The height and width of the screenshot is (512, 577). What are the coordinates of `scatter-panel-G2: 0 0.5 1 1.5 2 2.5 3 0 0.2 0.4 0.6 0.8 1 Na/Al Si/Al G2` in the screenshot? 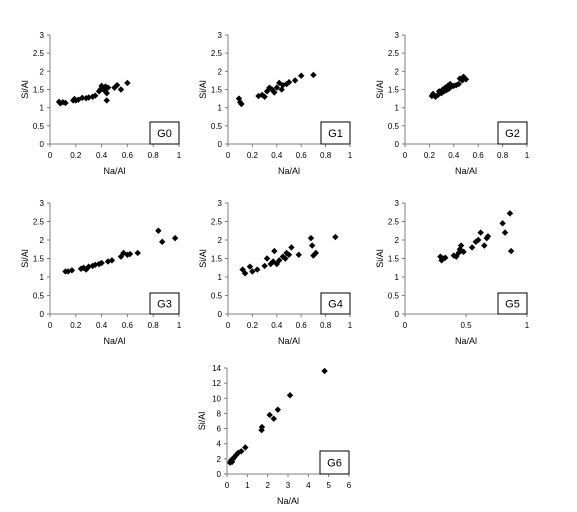 It's located at (452, 103).